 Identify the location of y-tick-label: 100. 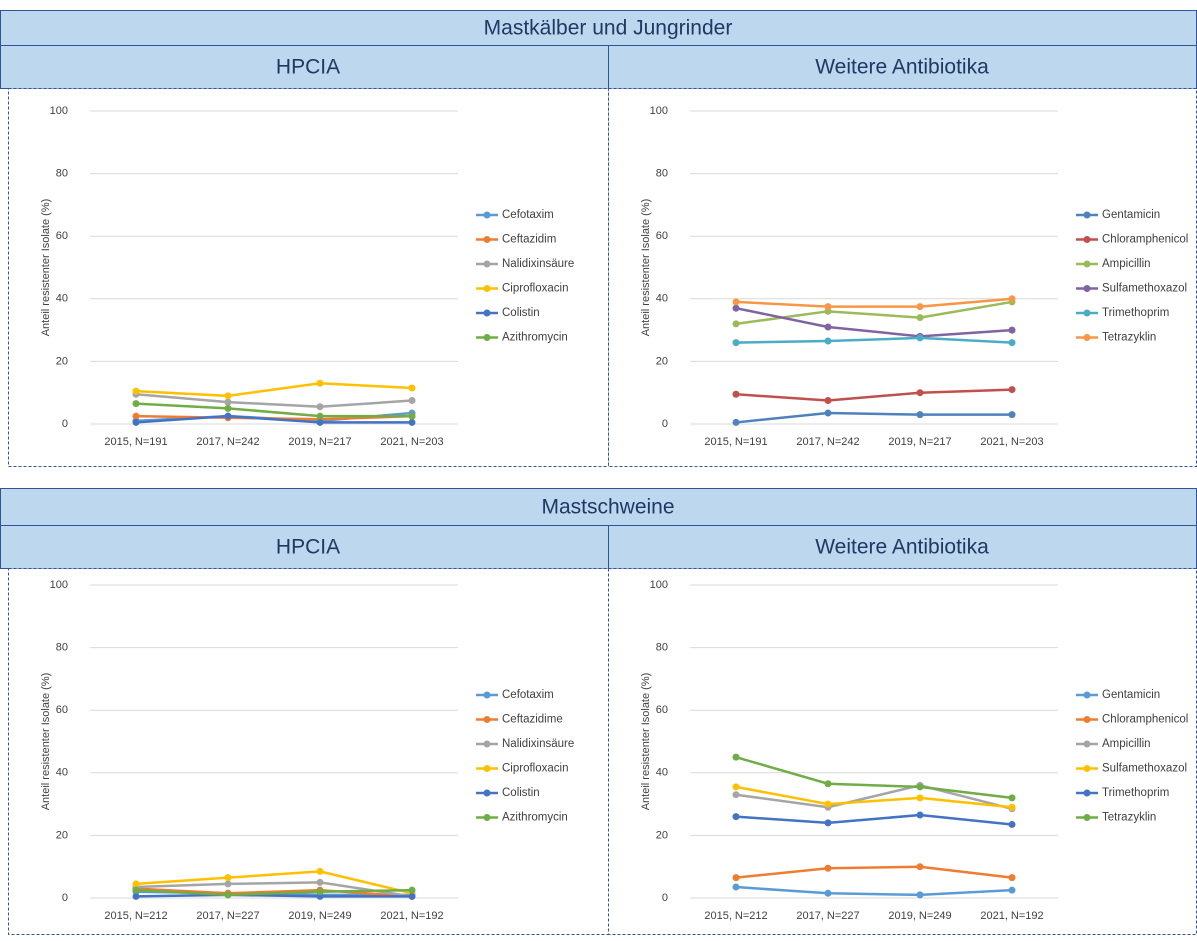
(659, 111).